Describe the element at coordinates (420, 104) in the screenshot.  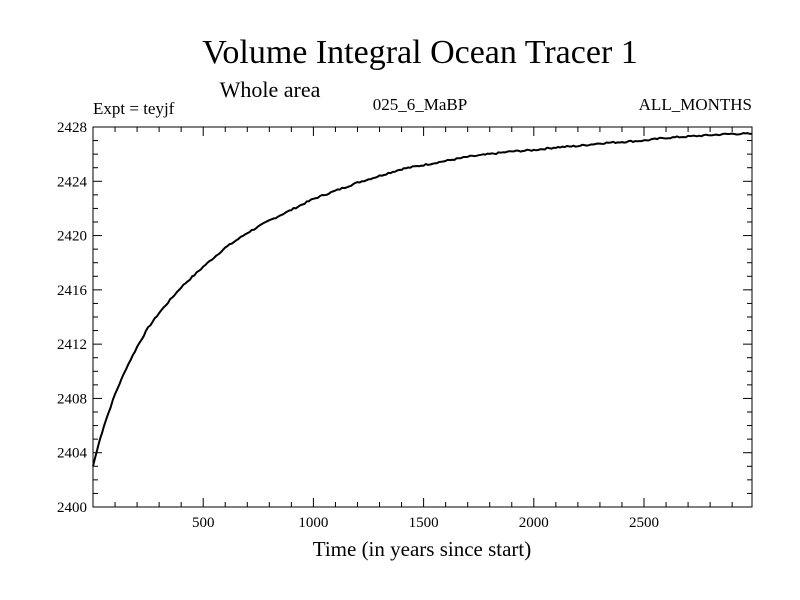
I see `period-label: 025_6_MaBP` at that location.